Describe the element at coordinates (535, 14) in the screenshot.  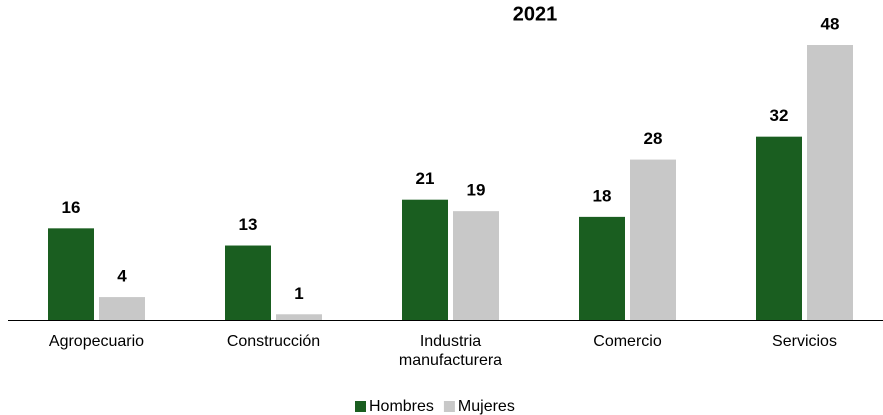
I see `chart-title: 2021` at that location.